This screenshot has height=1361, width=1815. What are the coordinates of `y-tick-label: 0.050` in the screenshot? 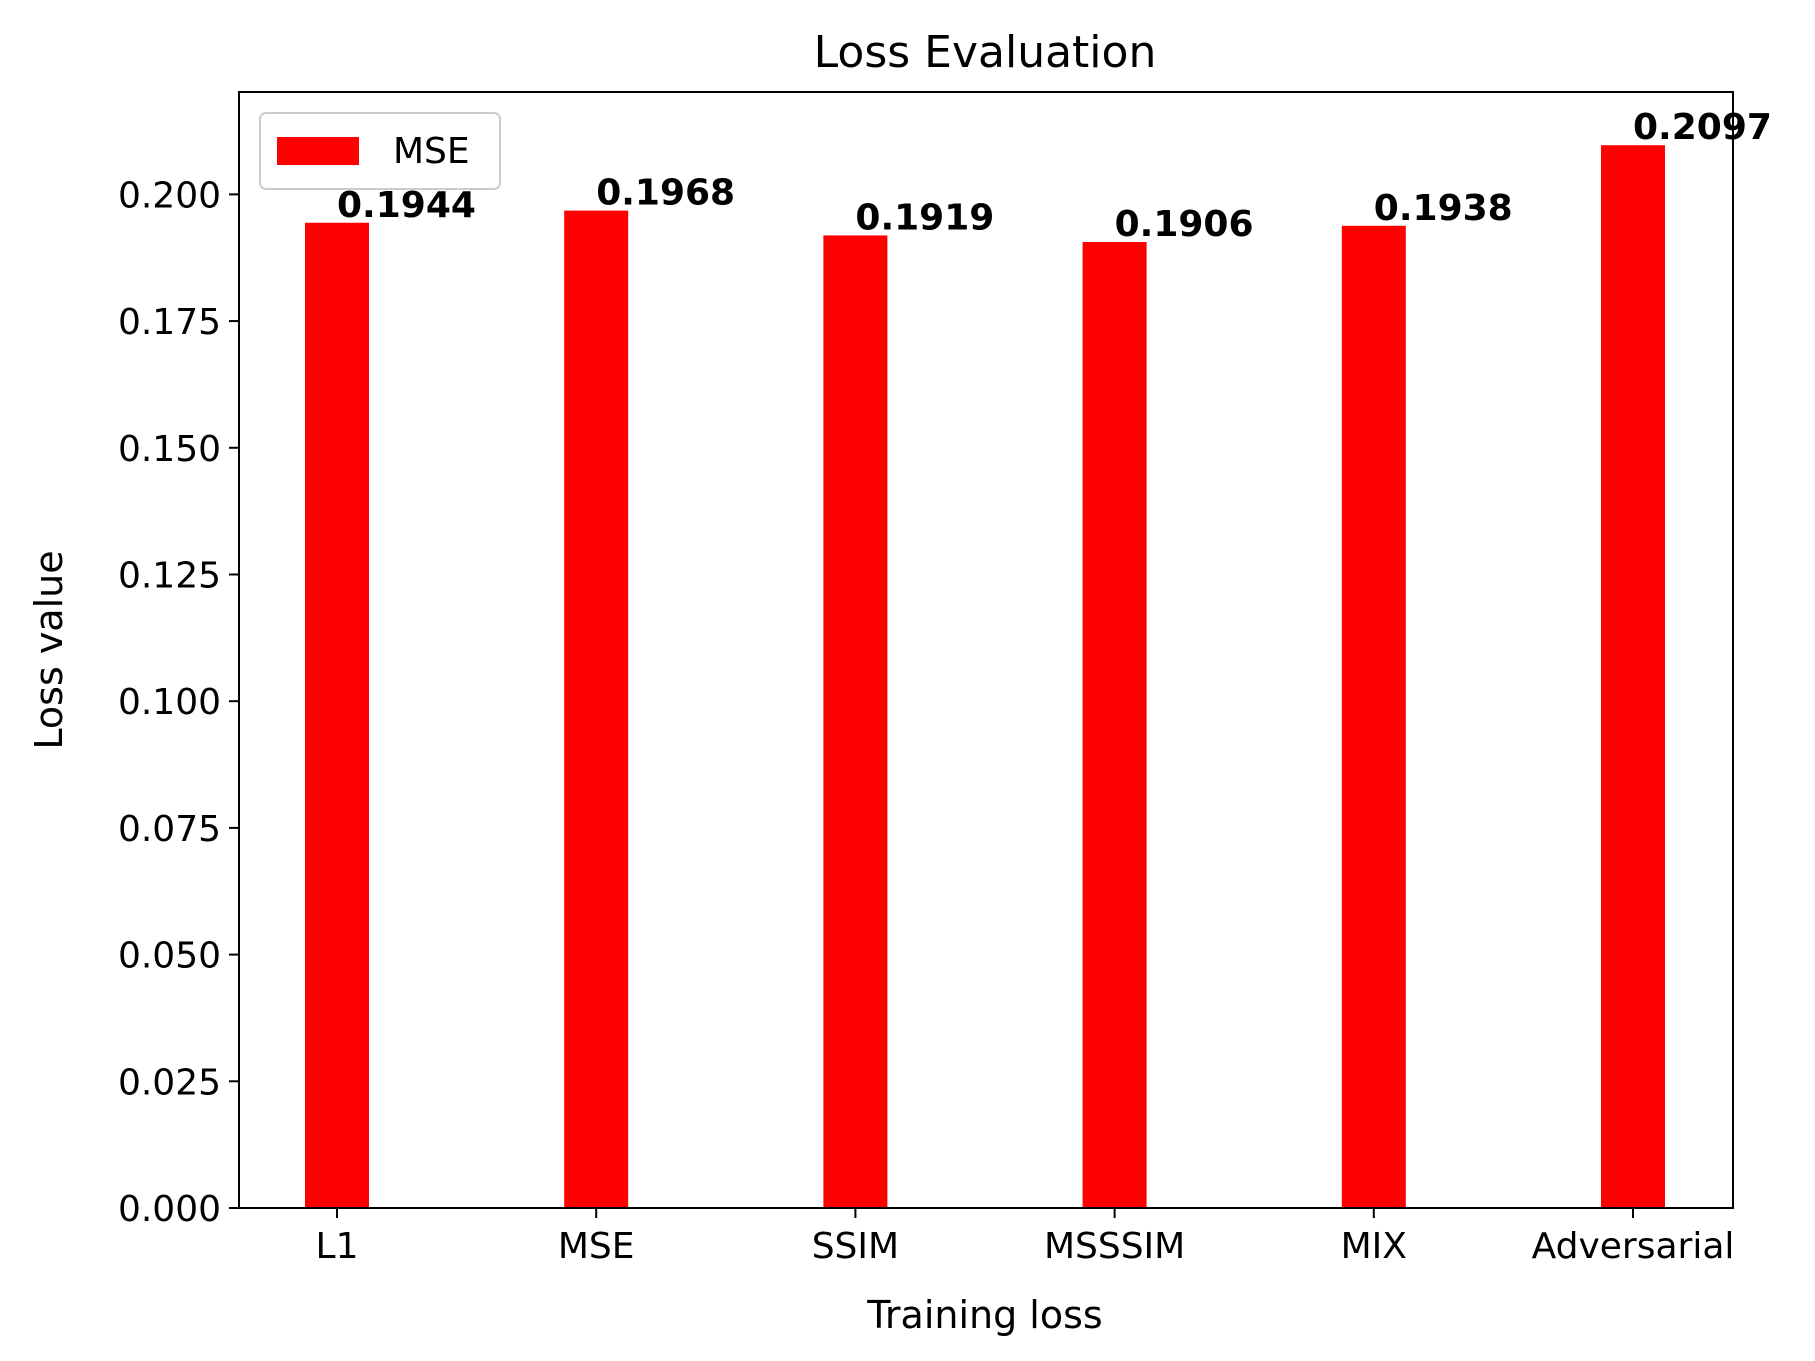 It's located at (169, 956).